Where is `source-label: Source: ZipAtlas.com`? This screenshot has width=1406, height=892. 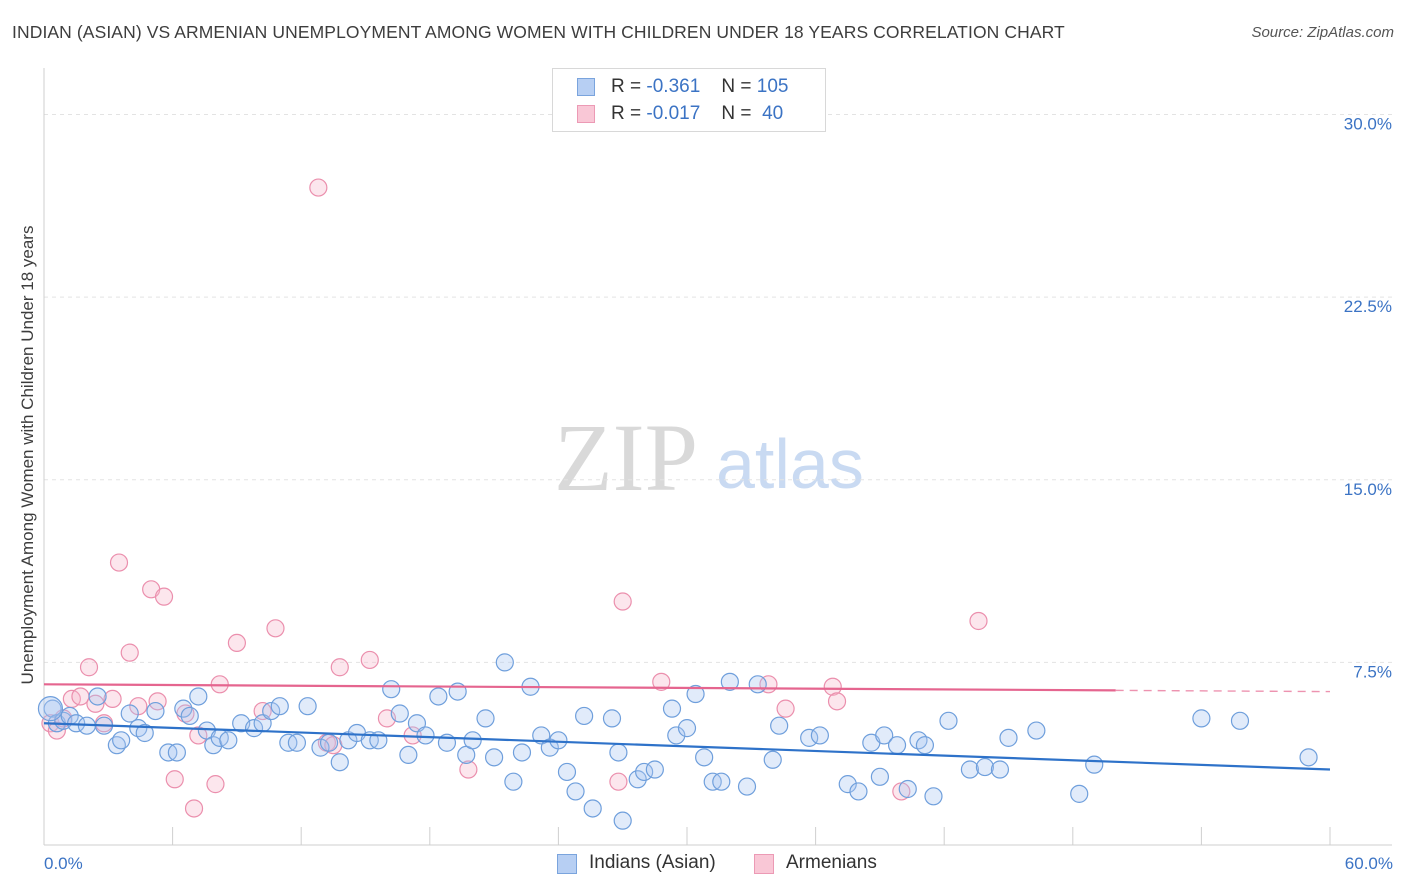
source-label: Source: ZipAtlas.com is located at coordinates (1322, 32).